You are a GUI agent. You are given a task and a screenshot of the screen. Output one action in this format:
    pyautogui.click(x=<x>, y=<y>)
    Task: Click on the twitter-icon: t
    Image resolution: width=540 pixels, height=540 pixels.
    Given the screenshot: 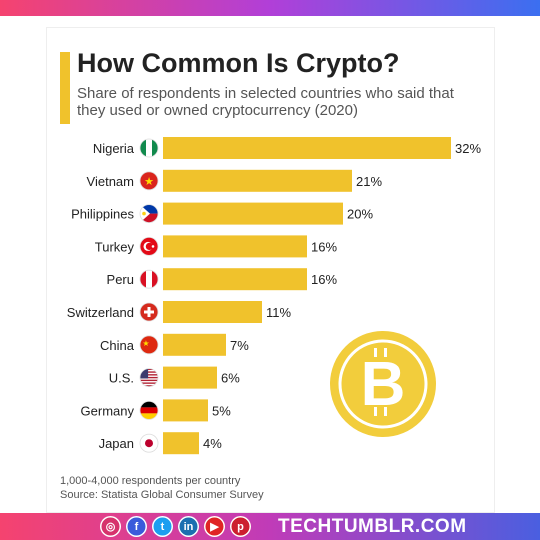 What is the action you would take?
    pyautogui.click(x=162, y=526)
    